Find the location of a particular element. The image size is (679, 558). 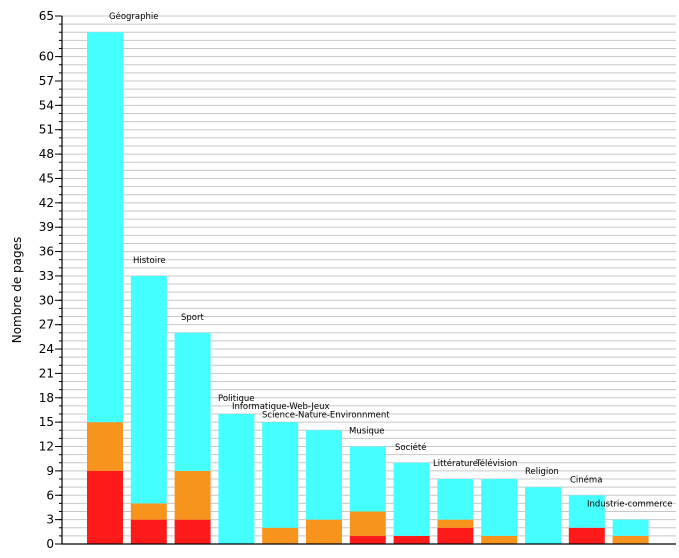

y-tick-label: 54 is located at coordinates (46, 105).